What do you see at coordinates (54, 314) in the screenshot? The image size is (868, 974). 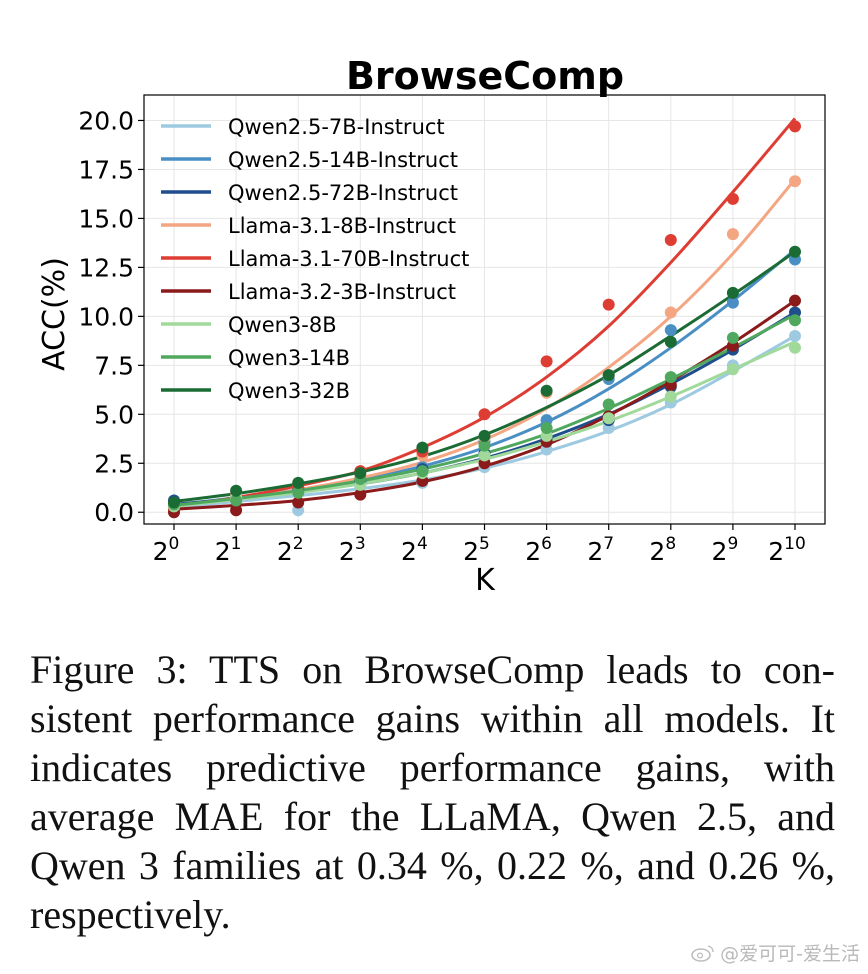 I see `y-axis-label: ACC(%)` at bounding box center [54, 314].